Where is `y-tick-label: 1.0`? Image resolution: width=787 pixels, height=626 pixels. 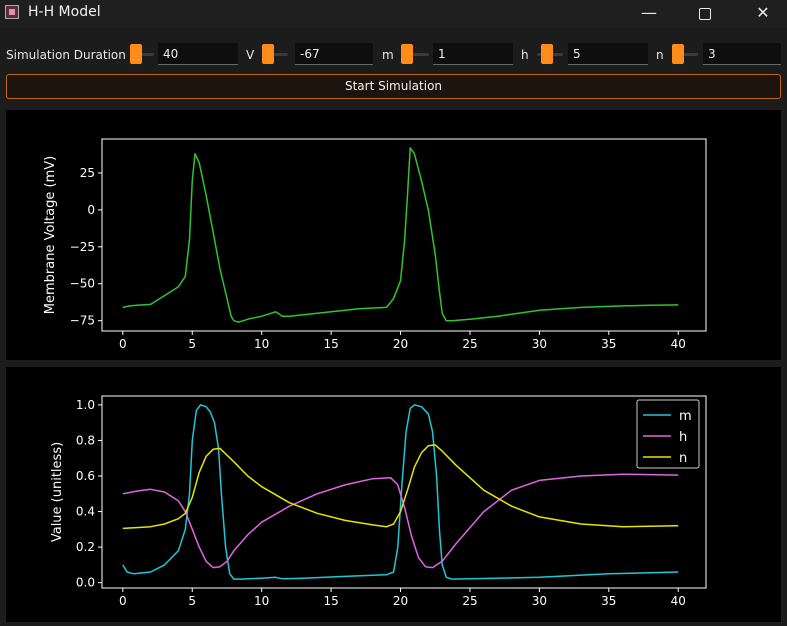 y-tick-label: 1.0 is located at coordinates (85, 405).